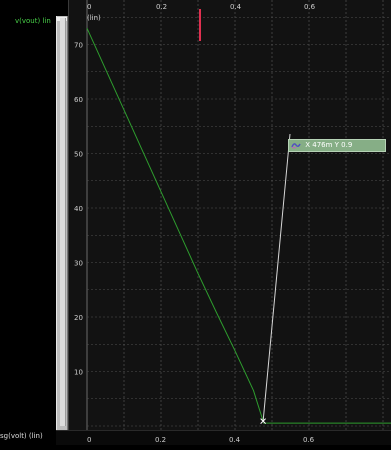 Image resolution: width=391 pixels, height=450 pixels. Describe the element at coordinates (78, 264) in the screenshot. I see `y-tick-label: 30` at that location.